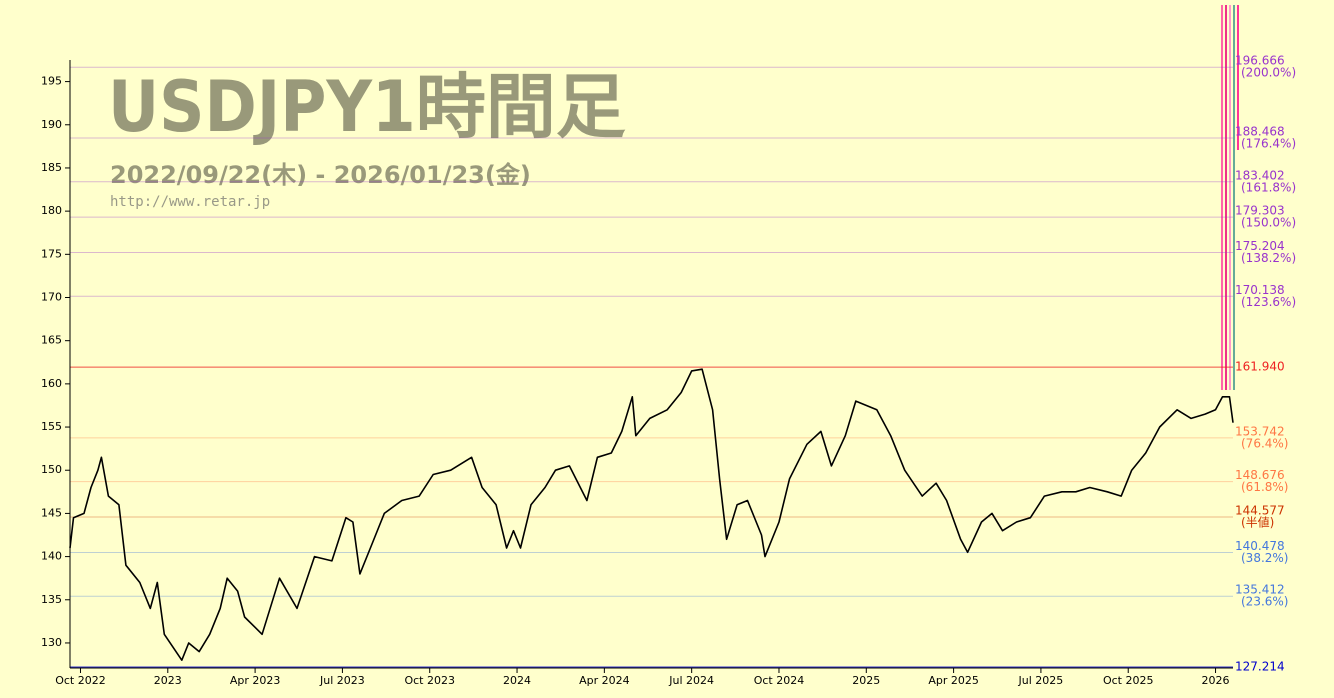 Image resolution: width=1334 pixels, height=698 pixels. Describe the element at coordinates (1260, 667) in the screenshot. I see `level-label: 127.214` at that location.